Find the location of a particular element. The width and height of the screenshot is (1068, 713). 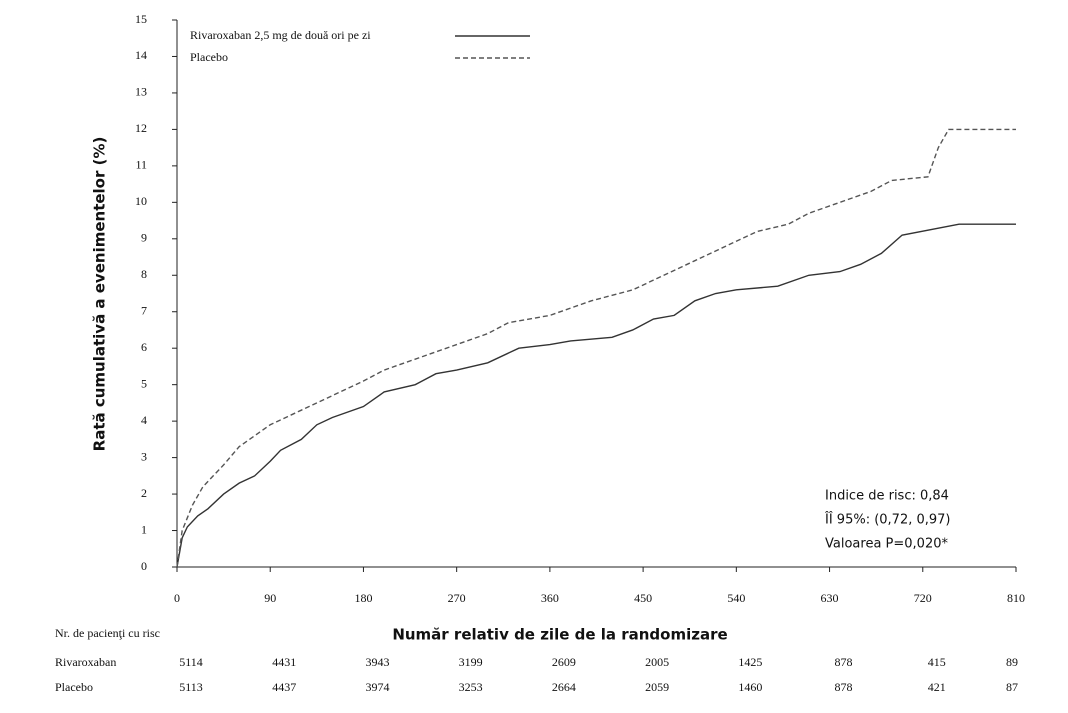

x-tick-label: 450 is located at coordinates (643, 598).